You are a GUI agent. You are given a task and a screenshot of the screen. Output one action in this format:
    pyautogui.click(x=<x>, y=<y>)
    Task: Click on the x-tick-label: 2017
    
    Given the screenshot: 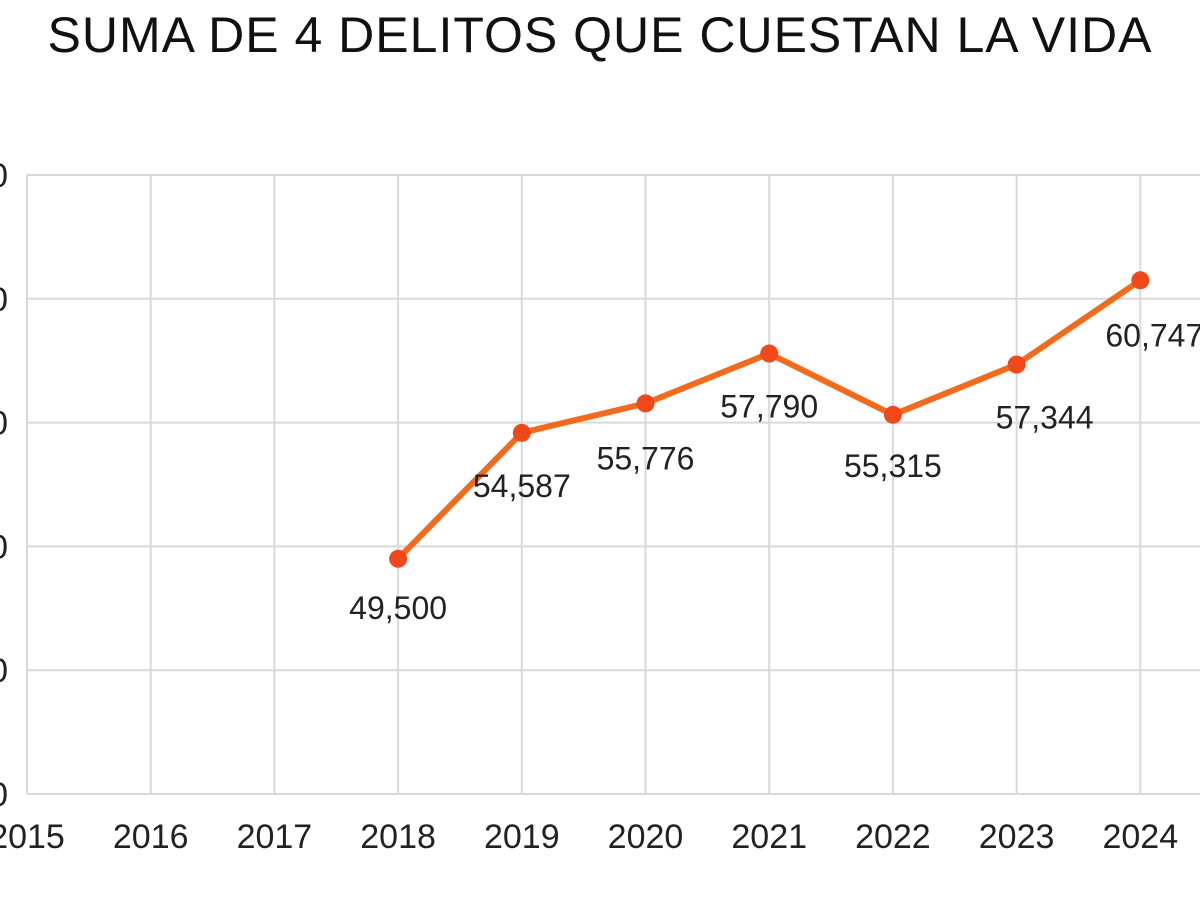 What is the action you would take?
    pyautogui.click(x=275, y=837)
    